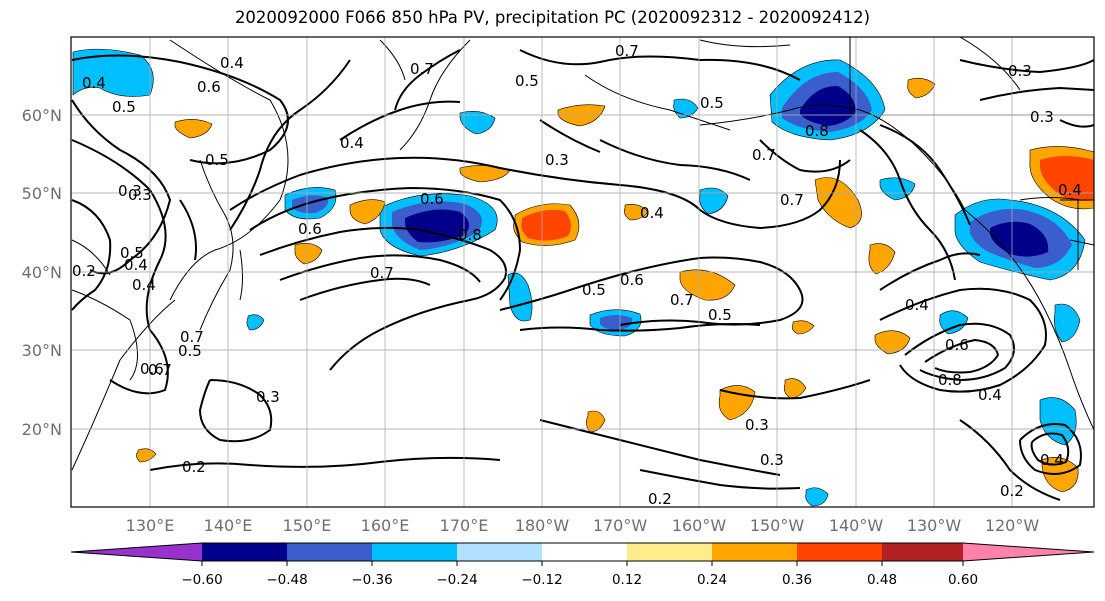 The width and height of the screenshot is (1105, 601). Describe the element at coordinates (1012, 525) in the screenshot. I see `lon-tick-label: 120°W` at that location.